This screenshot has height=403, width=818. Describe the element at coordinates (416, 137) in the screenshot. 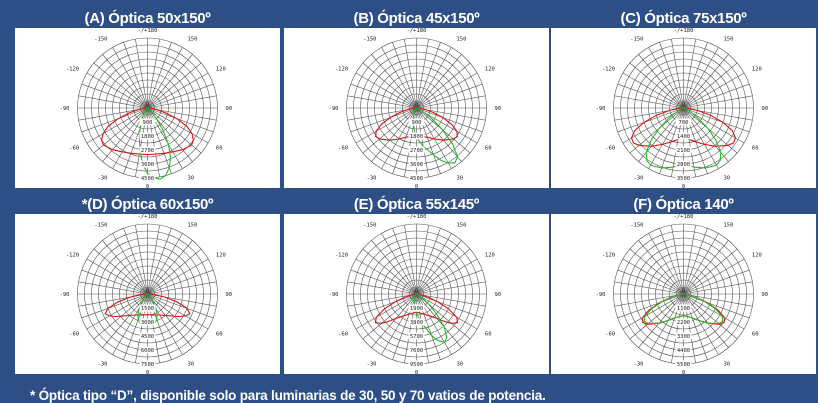

I see `radial-value-label: 1800` at that location.